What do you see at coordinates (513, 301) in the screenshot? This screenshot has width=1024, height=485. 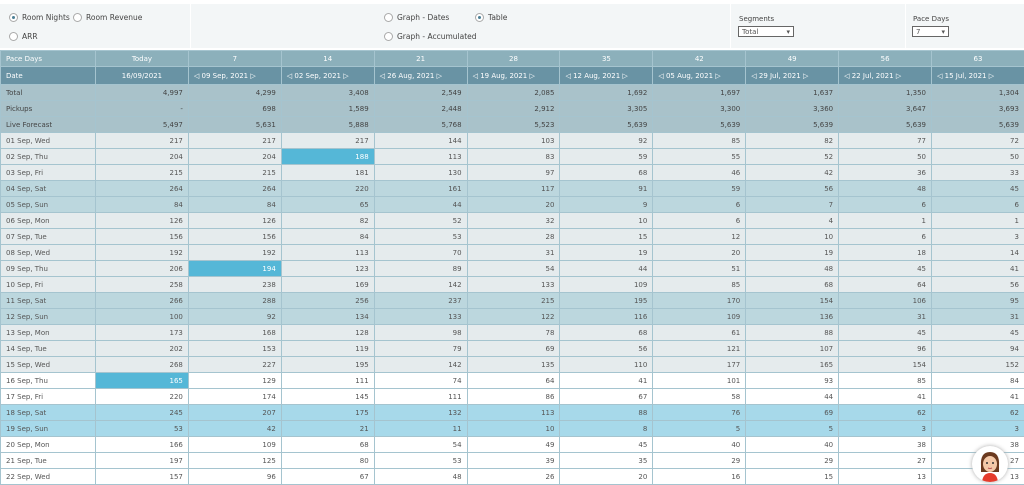 I see `table-cell: 215` at bounding box center [513, 301].